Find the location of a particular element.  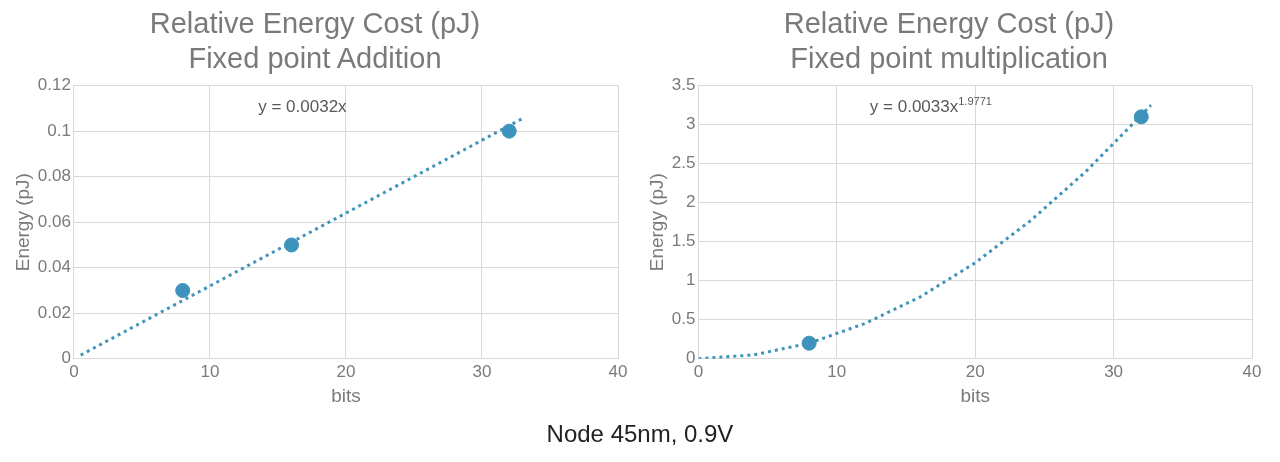

y-tick-label: 1 is located at coordinates (690, 280).